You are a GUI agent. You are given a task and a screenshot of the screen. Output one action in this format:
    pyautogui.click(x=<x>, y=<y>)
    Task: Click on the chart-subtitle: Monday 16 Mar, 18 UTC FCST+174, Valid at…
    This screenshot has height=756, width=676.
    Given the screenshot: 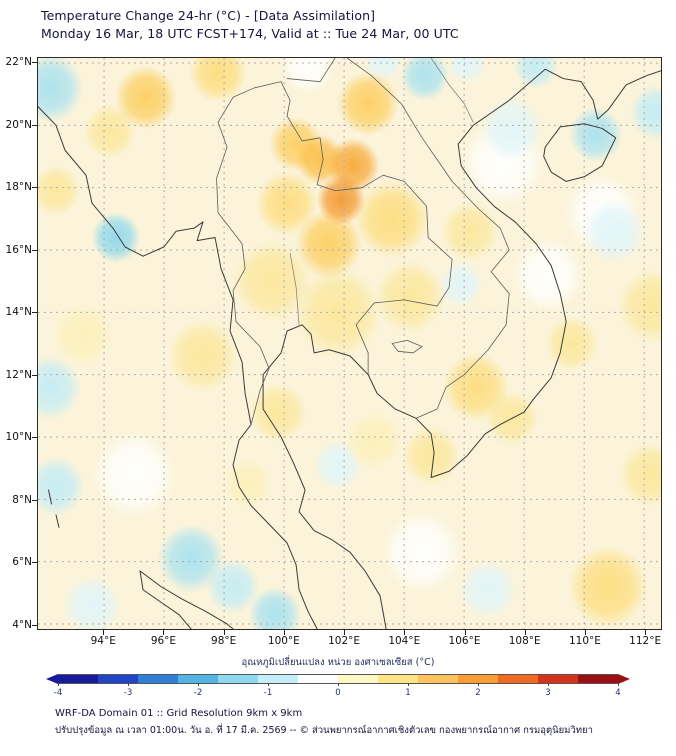 What is the action you would take?
    pyautogui.click(x=250, y=33)
    